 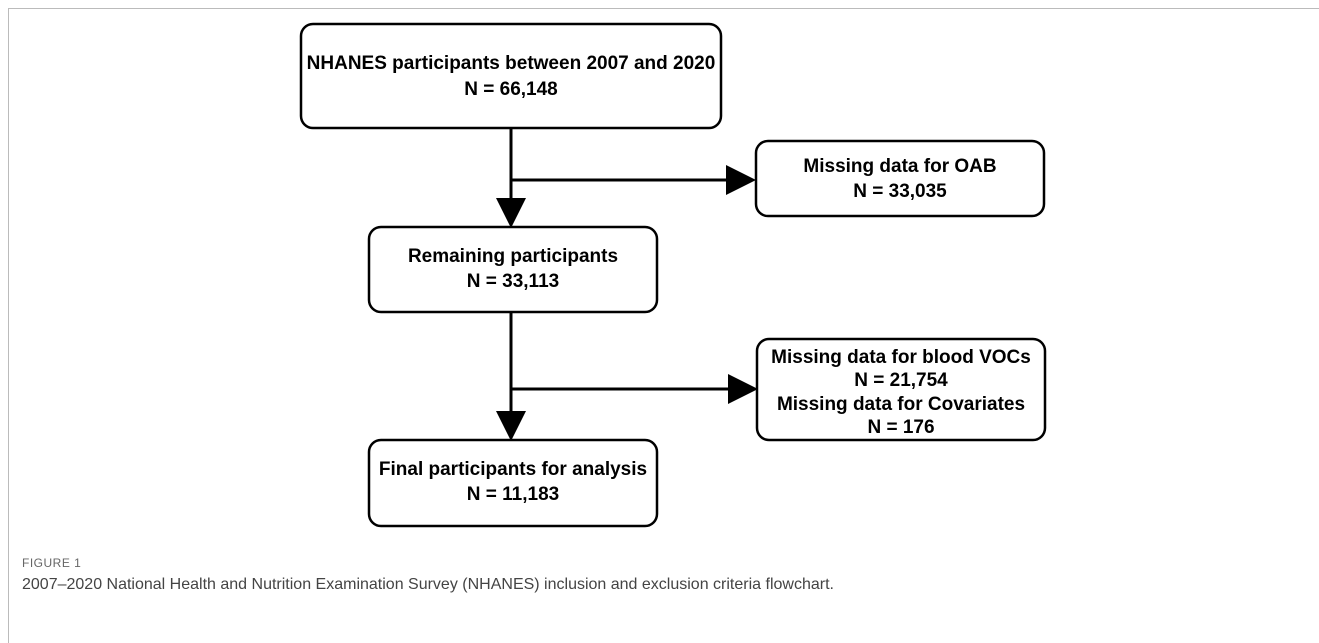 I want to click on node-label: Remaining participants, so click(x=513, y=256).